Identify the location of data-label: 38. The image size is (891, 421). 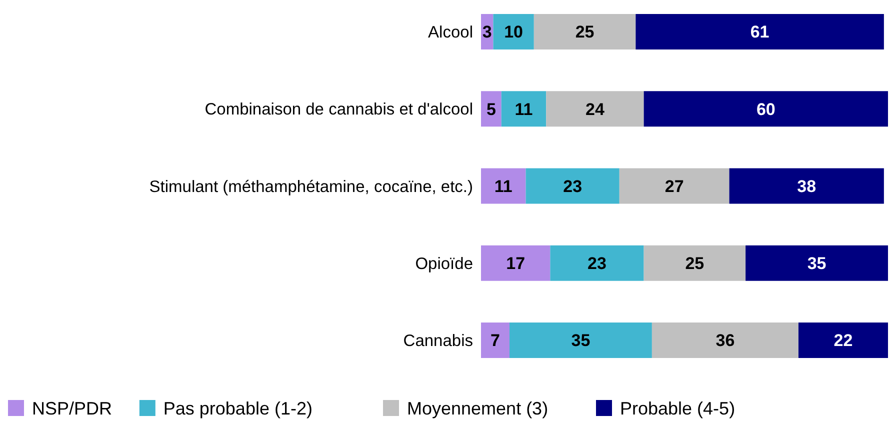
(806, 186).